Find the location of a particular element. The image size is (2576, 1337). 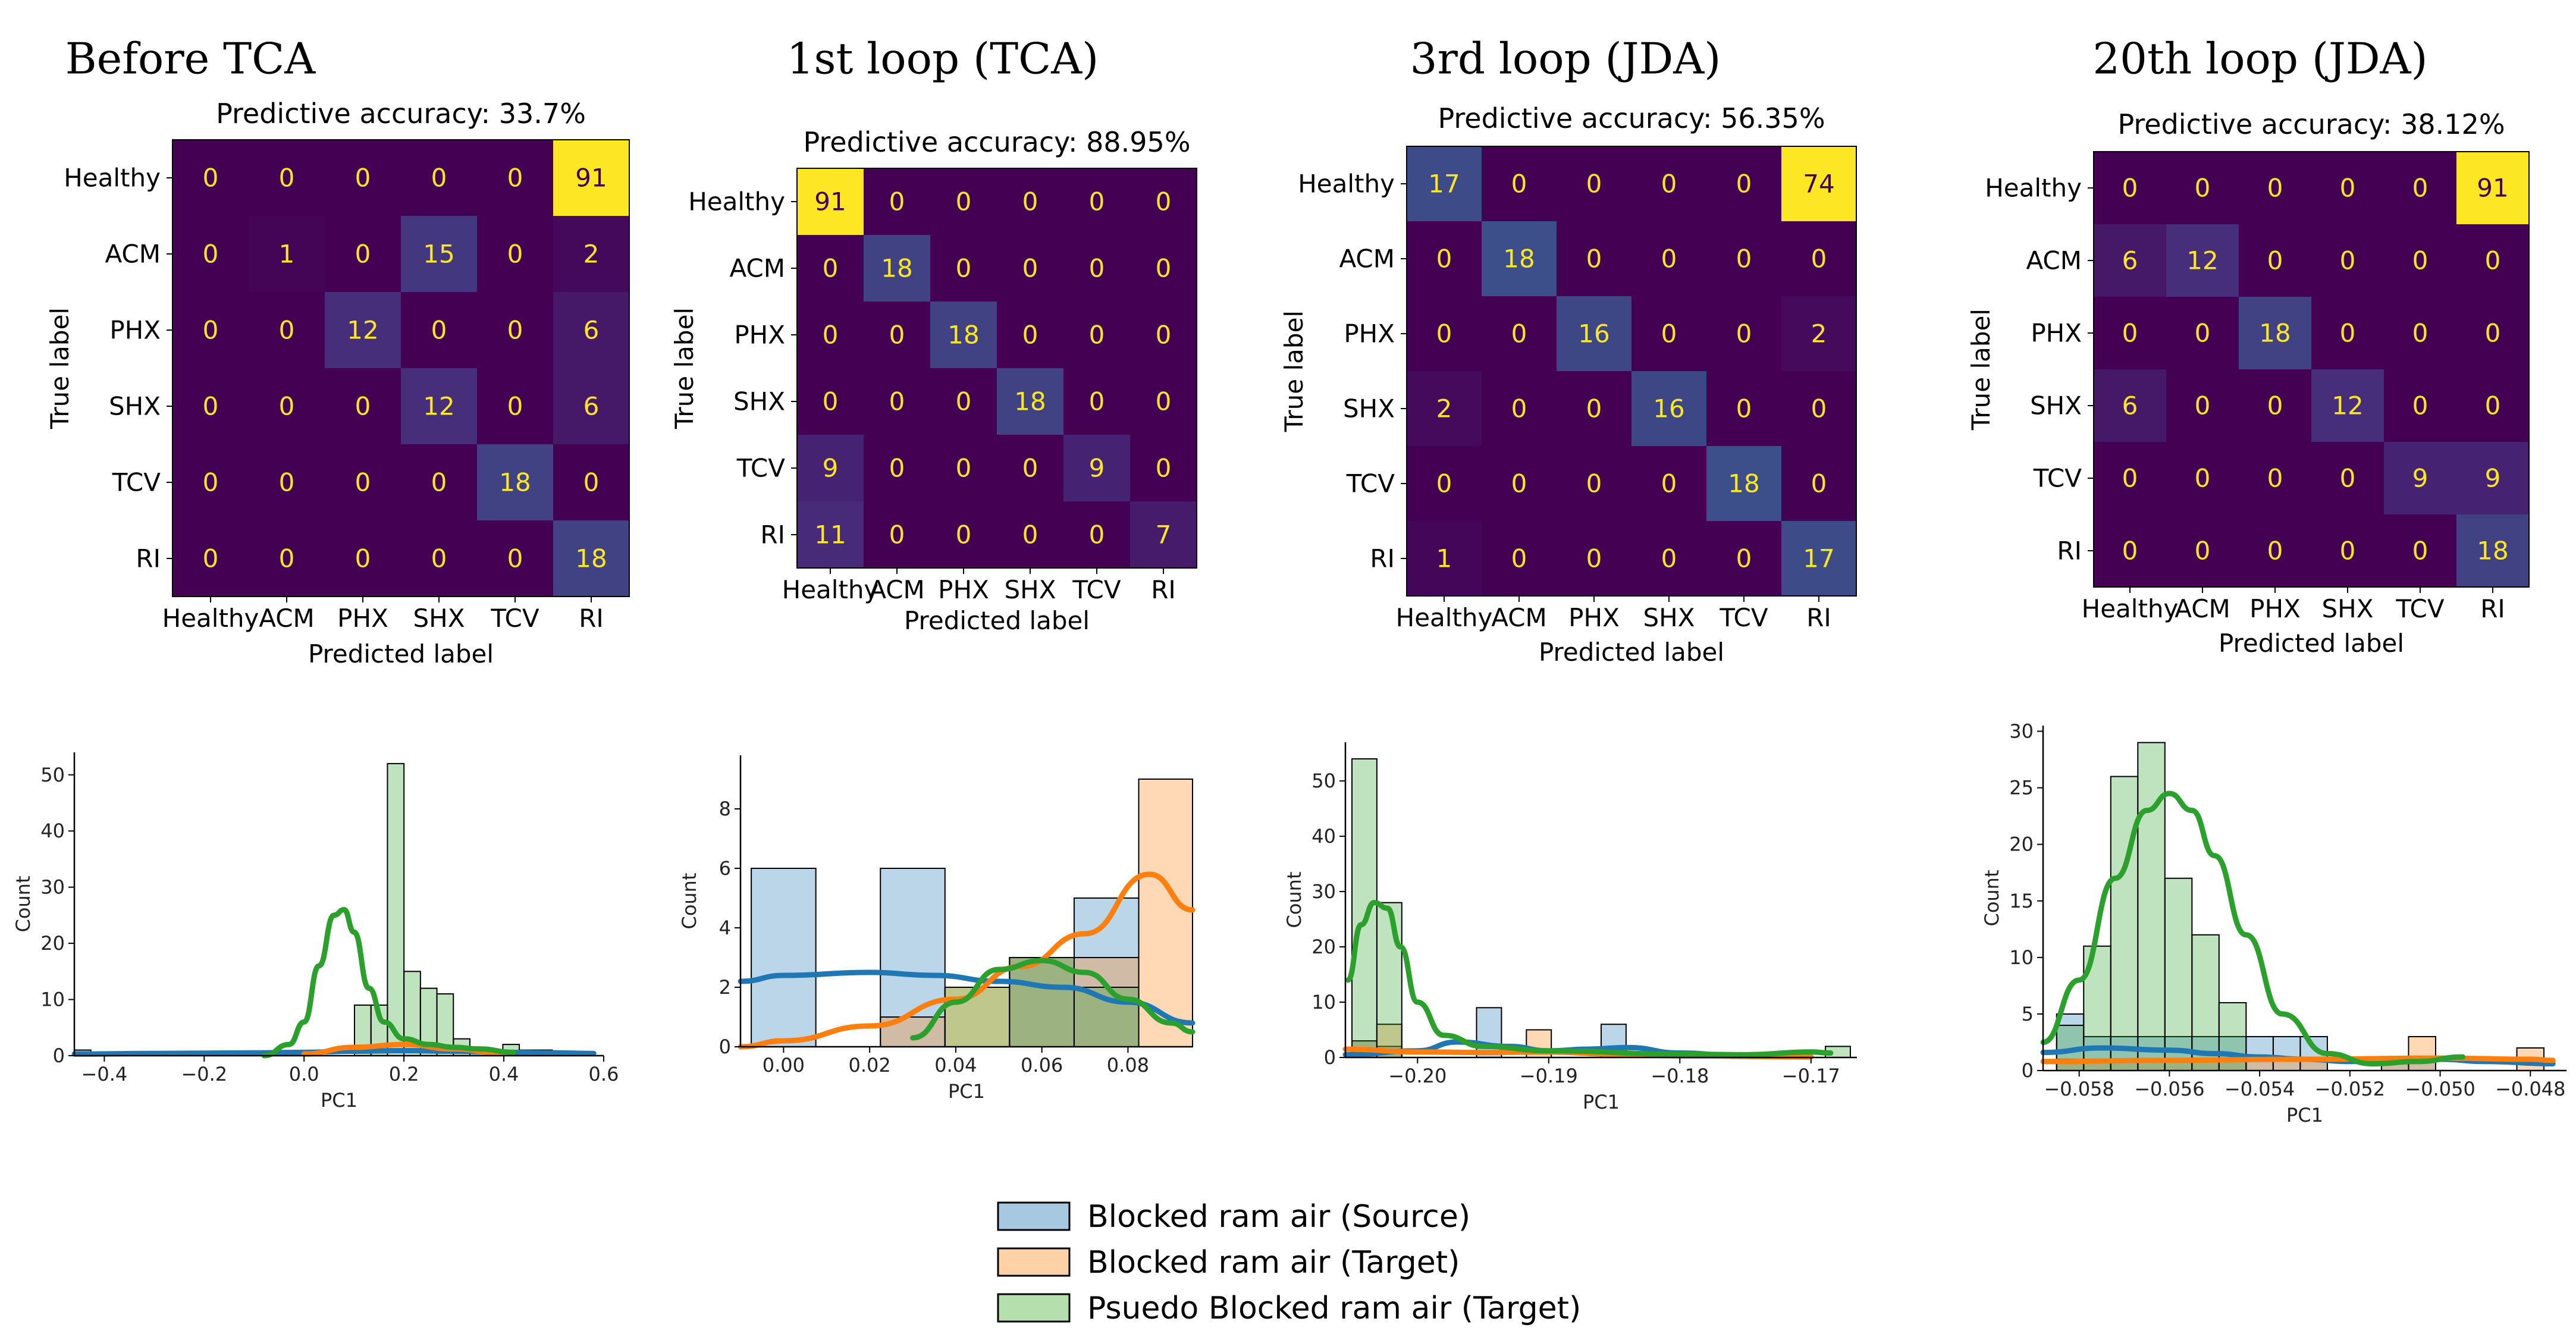

x-tick-label: 0.00 is located at coordinates (784, 1065).